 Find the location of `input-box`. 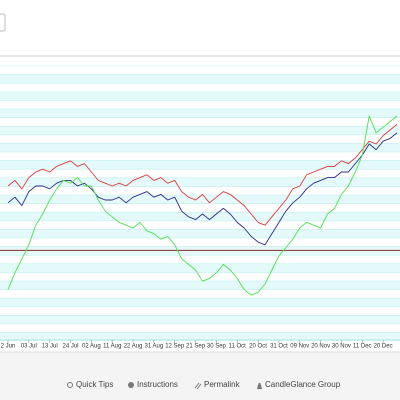

input-box is located at coordinates (3, 22).